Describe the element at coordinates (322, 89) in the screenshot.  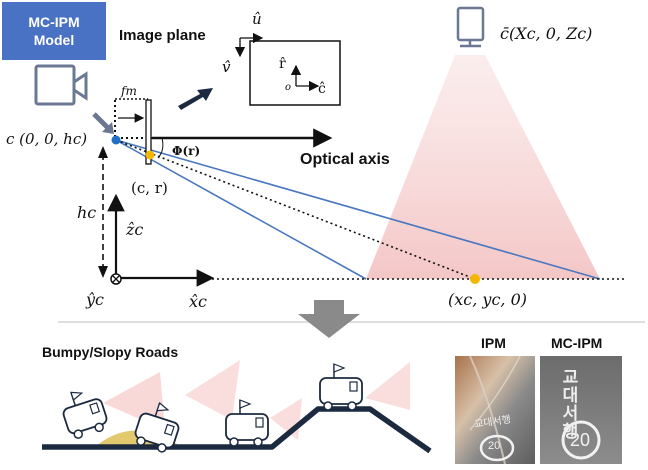
I see `c-hat-label: ĉ` at that location.